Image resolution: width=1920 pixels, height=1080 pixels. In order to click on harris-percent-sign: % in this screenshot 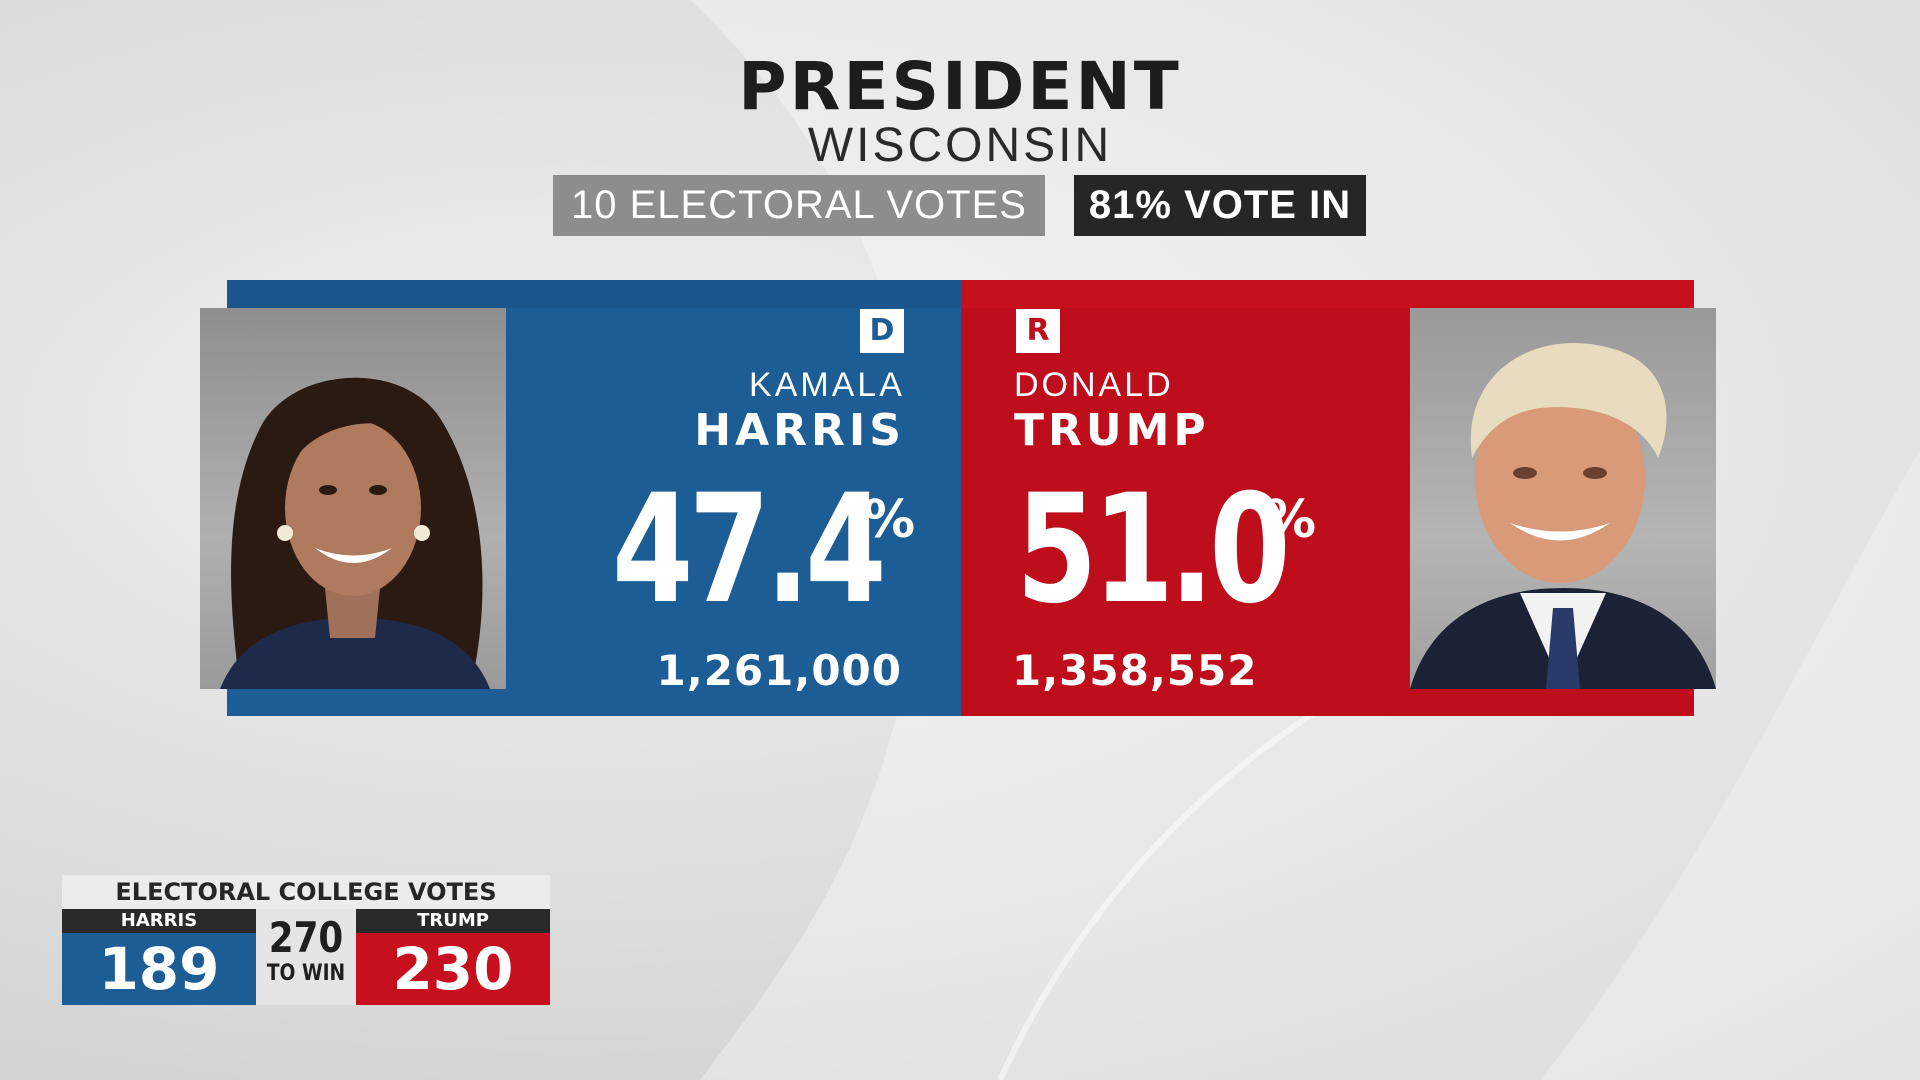, I will do `click(889, 520)`.